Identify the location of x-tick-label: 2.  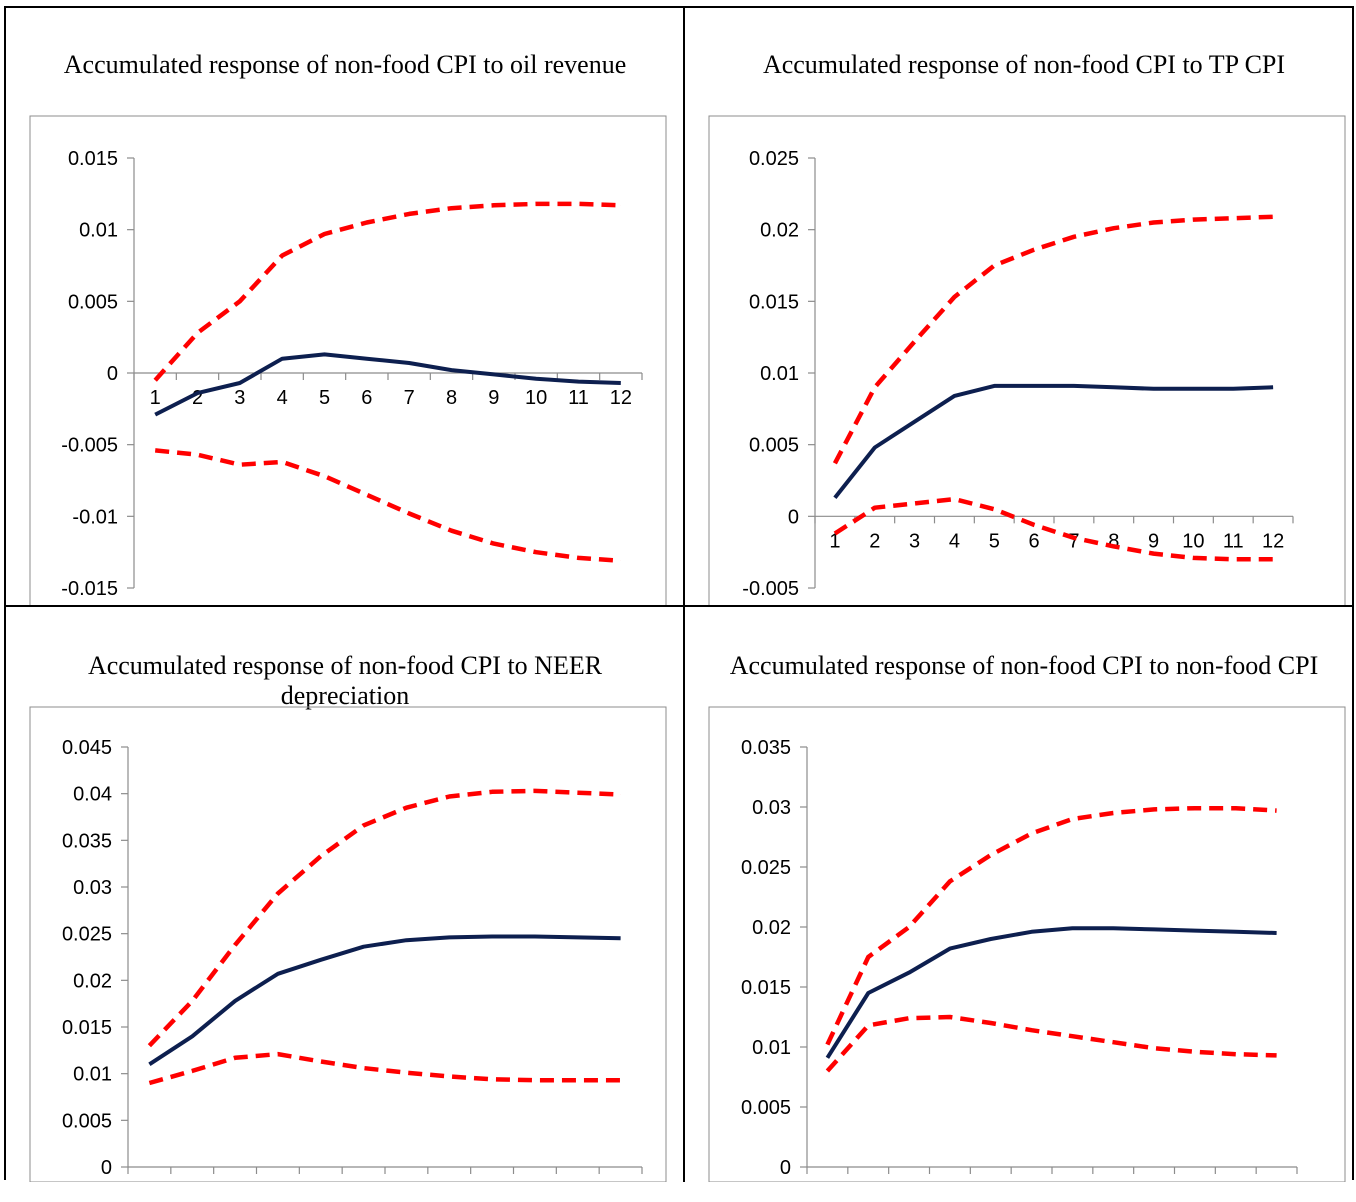
(874, 541).